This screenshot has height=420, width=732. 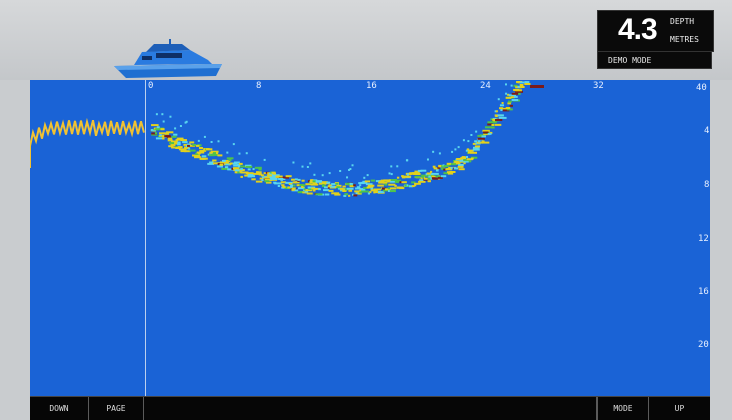 What do you see at coordinates (537, 86) in the screenshot?
I see `strong-echo` at bounding box center [537, 86].